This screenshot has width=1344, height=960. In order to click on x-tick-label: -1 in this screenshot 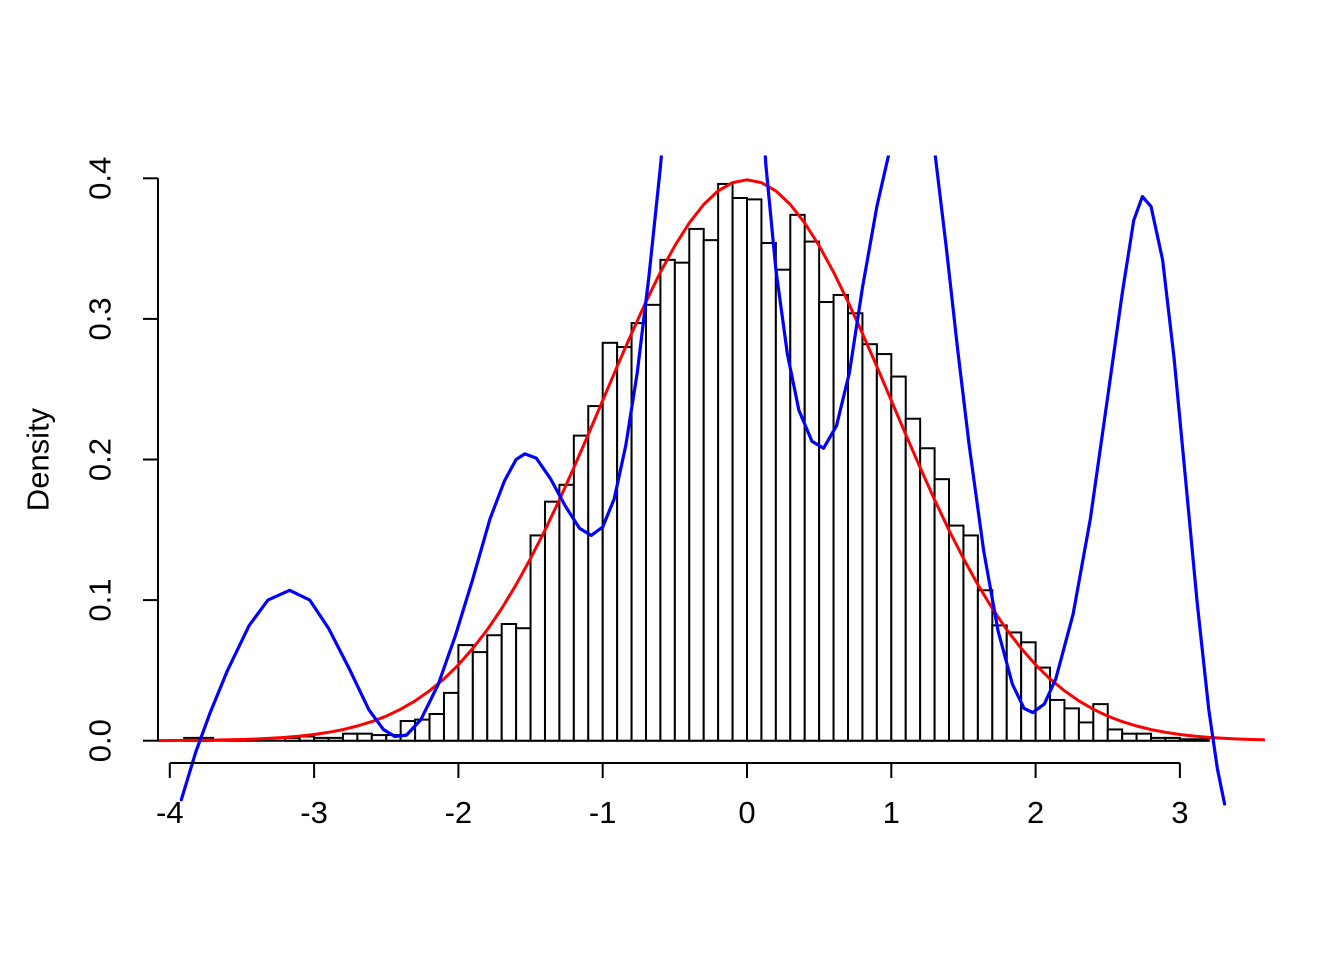, I will do `click(603, 812)`.